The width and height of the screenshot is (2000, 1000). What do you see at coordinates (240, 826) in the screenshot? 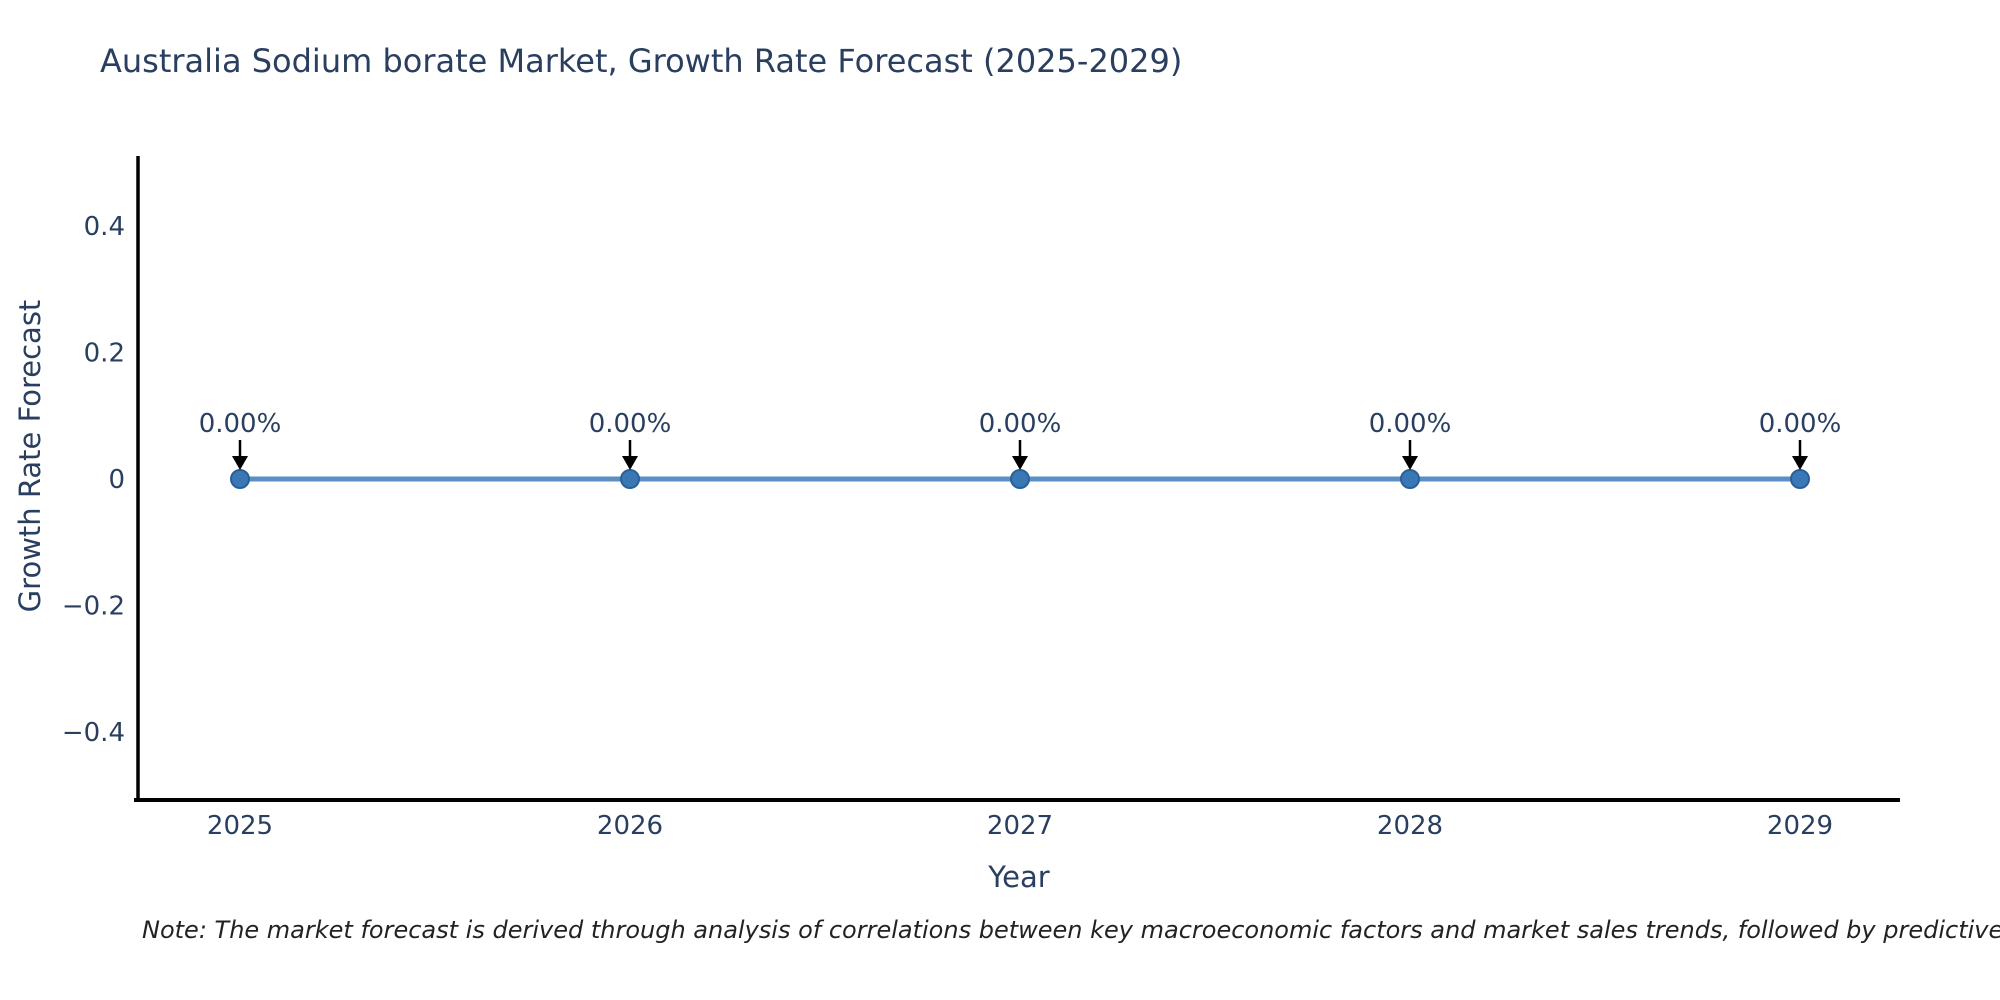
I see `x-tick-label: 2025` at bounding box center [240, 826].